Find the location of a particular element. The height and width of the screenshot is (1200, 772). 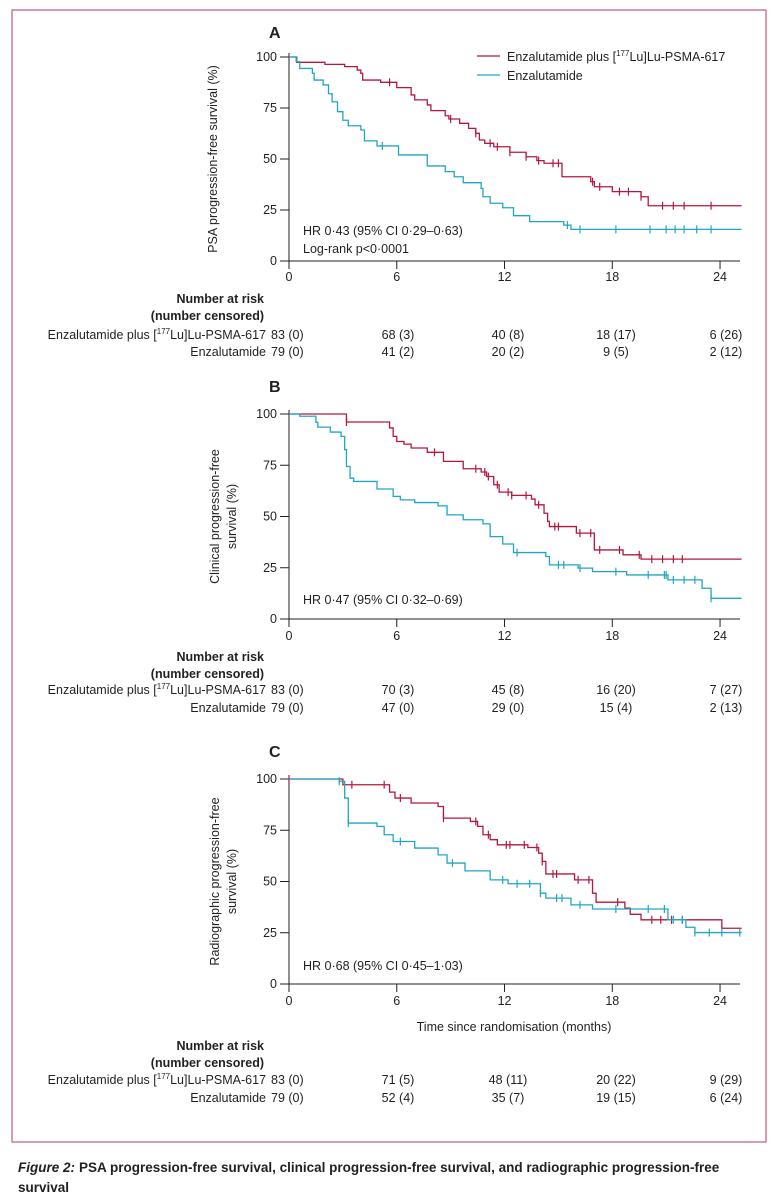

legend-label-combo: Enzalutamide plus [177Lu]Lu-PSMA-617 is located at coordinates (616, 56).